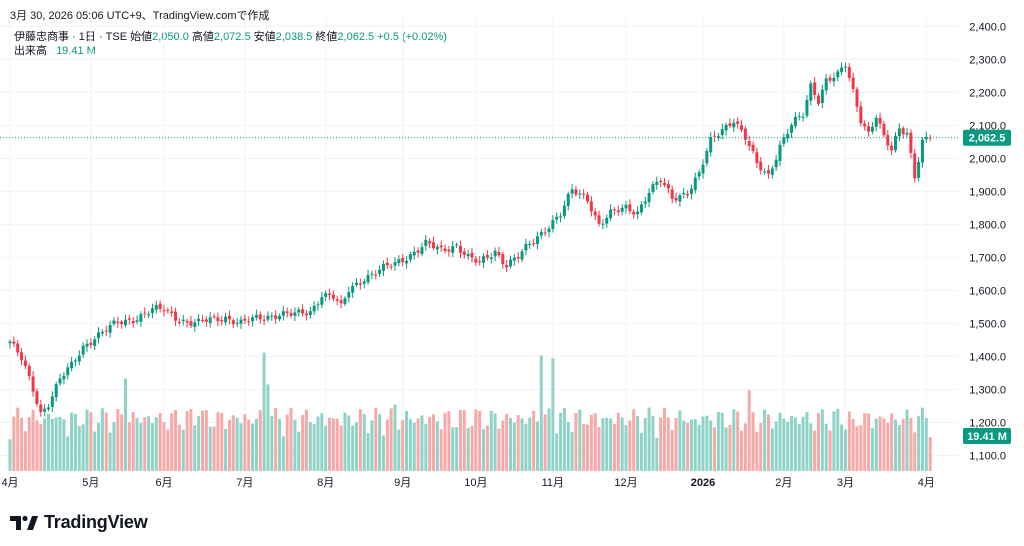 The height and width of the screenshot is (546, 1024). Describe the element at coordinates (987, 456) in the screenshot. I see `price-tick-label: 1,100.0` at that location.